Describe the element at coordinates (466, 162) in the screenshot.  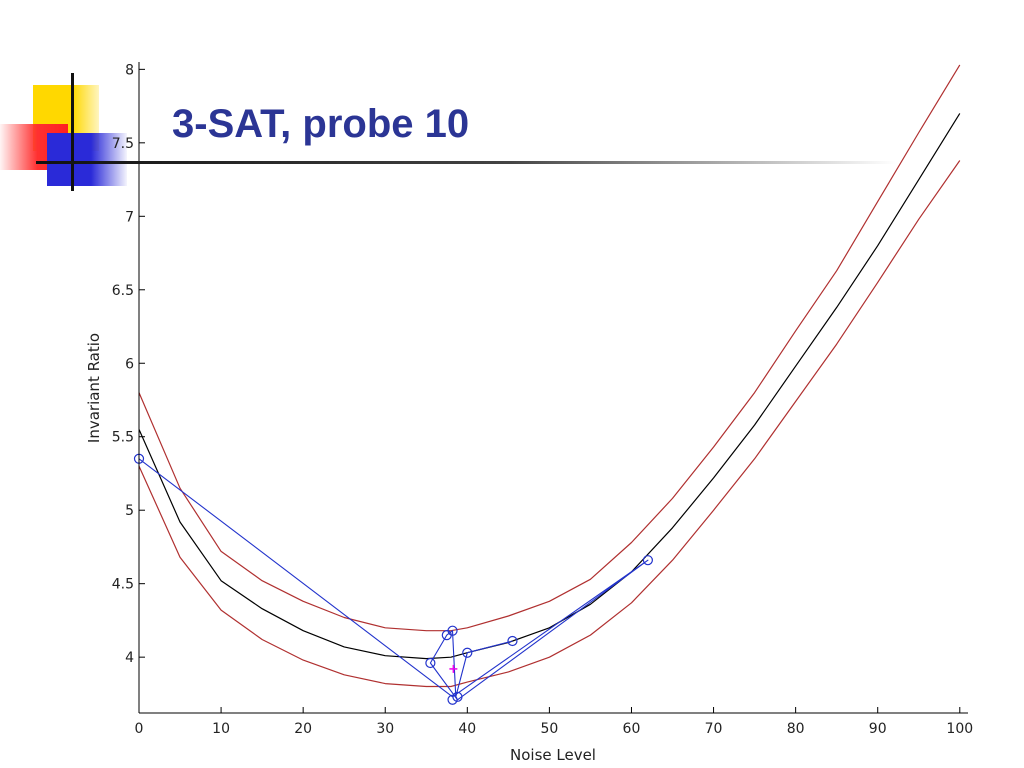
I see `title-accent-horizontal-line` at that location.